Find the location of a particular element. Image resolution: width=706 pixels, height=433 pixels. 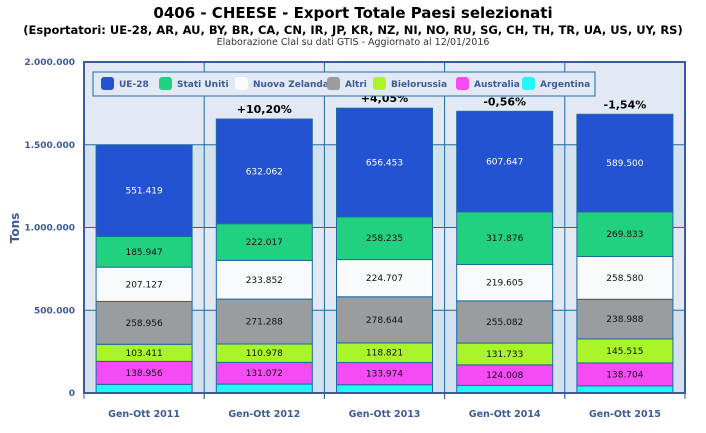

segment-value-label: 258.235 is located at coordinates (384, 239).